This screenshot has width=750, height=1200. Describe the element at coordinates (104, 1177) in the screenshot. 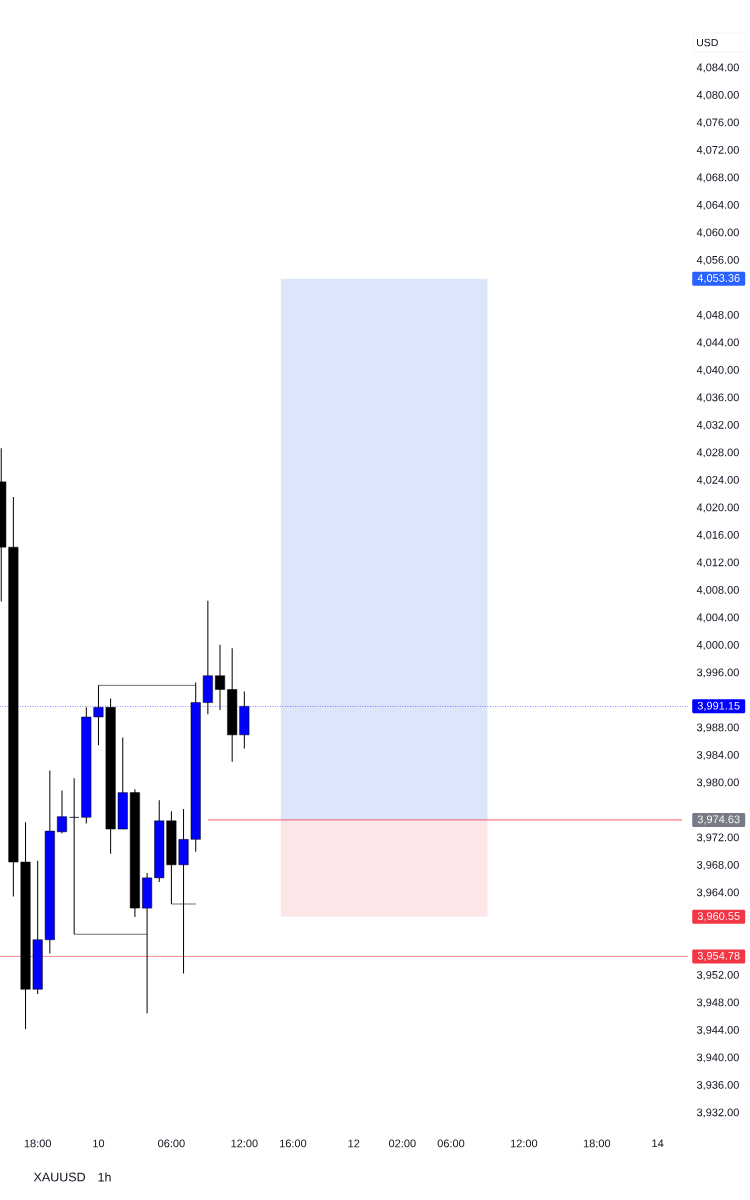

I see `text: 1h` at that location.